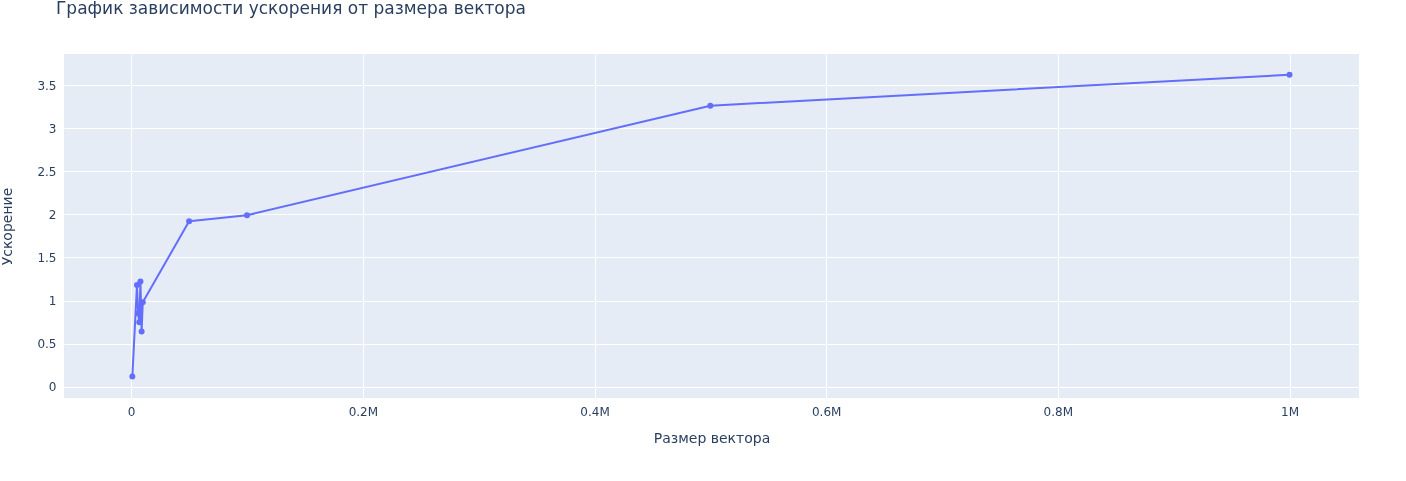  Describe the element at coordinates (47, 171) in the screenshot. I see `y-tick-label: 2.5` at that location.